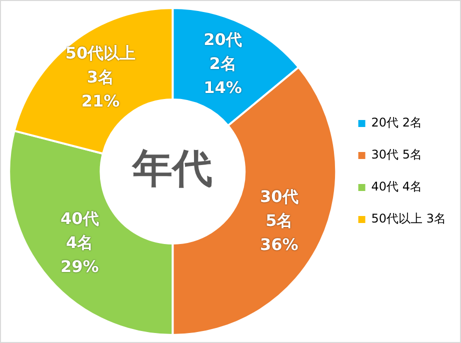 The image size is (461, 343). What do you see at coordinates (223, 52) in the screenshot?
I see `slice-label: 20代 2名` at bounding box center [223, 52].